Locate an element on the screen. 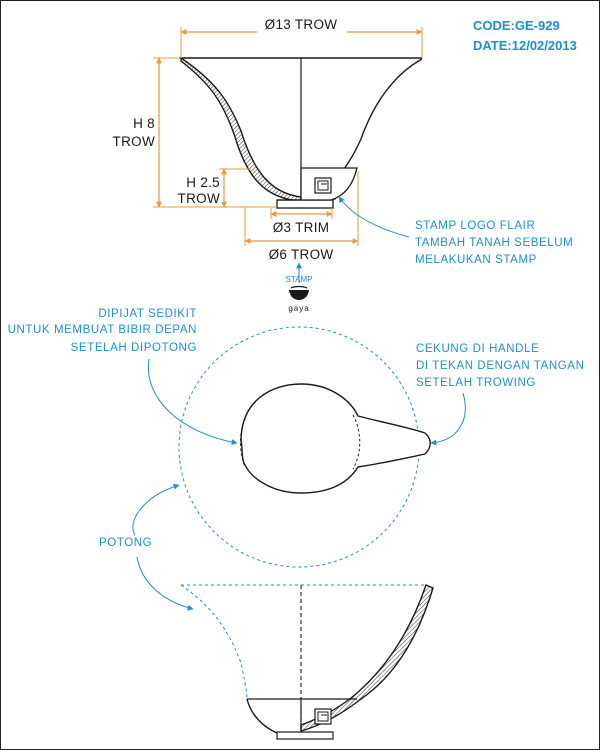 Image resolution: width=600 pixels, height=750 pixels. stamp-note-line-2: TAMBAH TANAH SEBELUM is located at coordinates (494, 243).